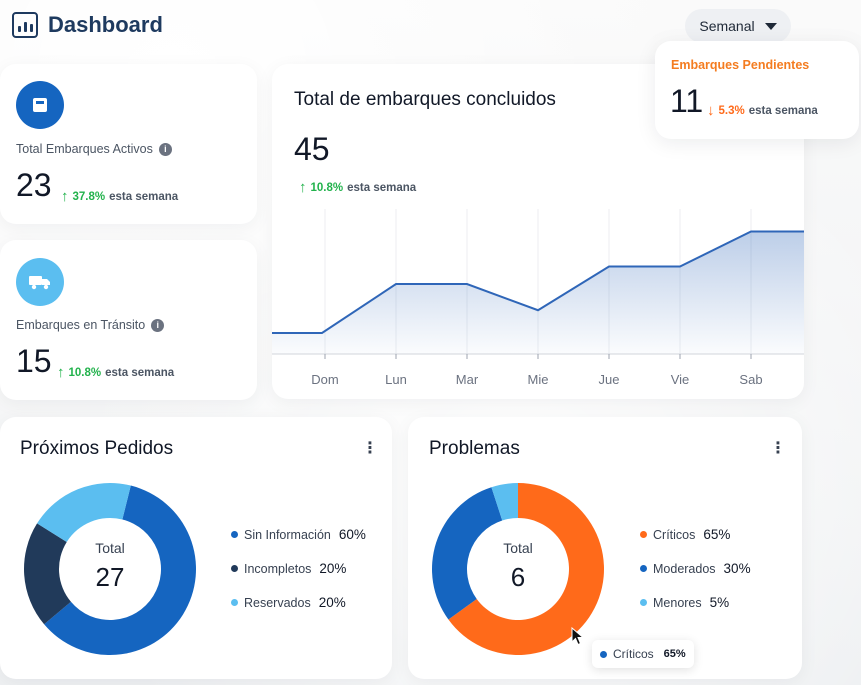  I want to click on caret-down-icon, so click(770, 26).